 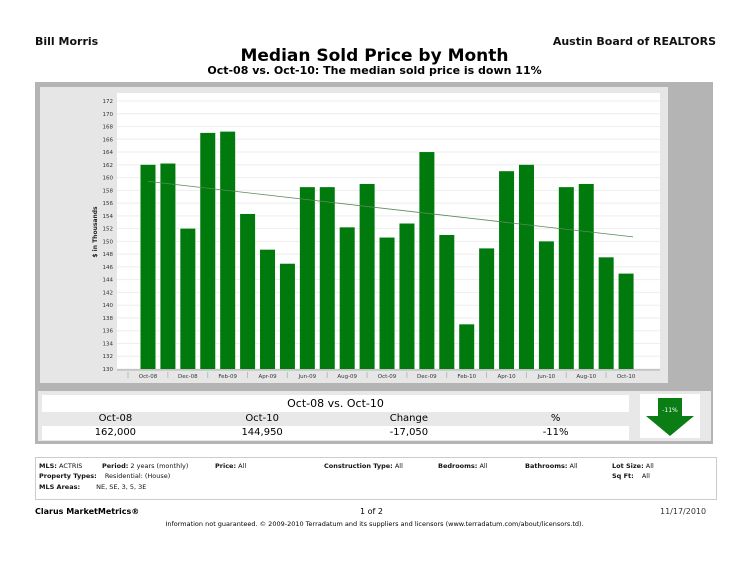 I want to click on y-tick-label: 138, so click(x=108, y=319).